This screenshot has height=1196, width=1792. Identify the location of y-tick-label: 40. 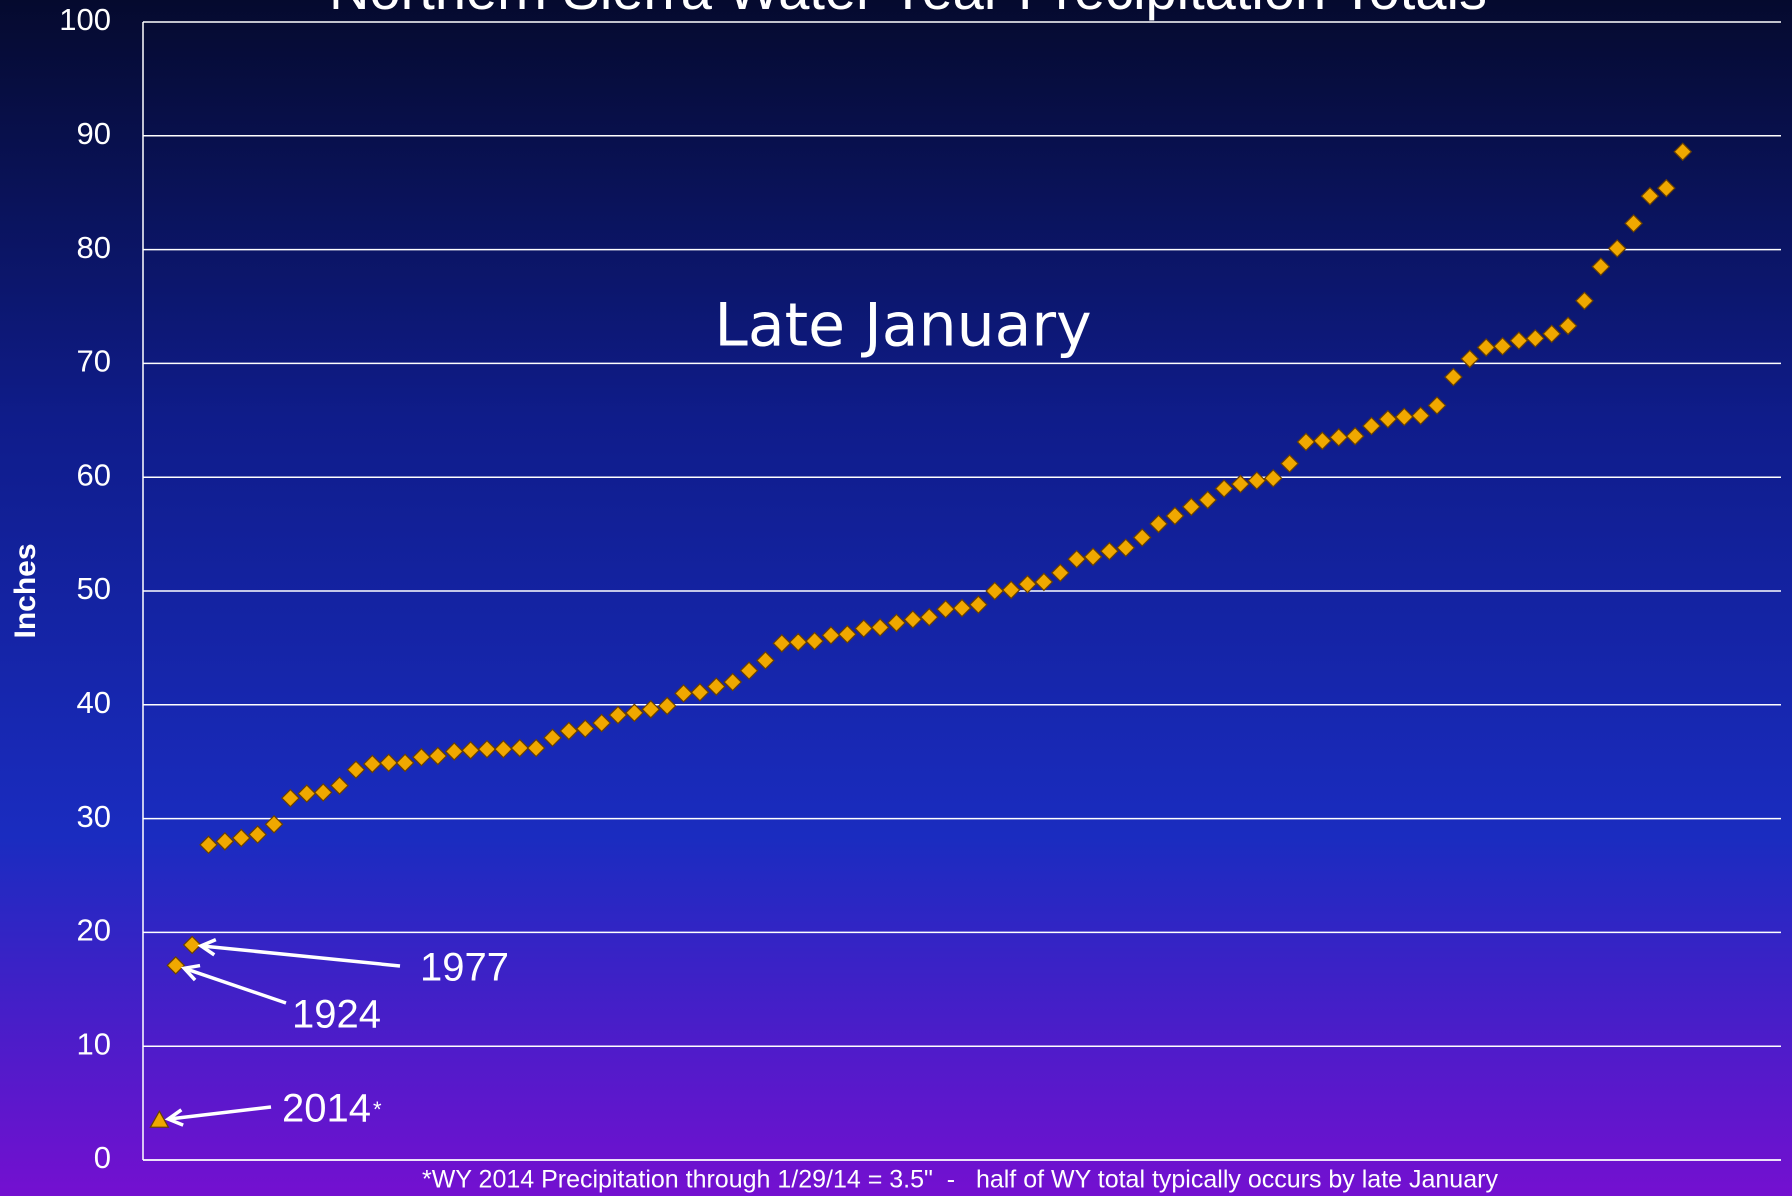
(94, 702).